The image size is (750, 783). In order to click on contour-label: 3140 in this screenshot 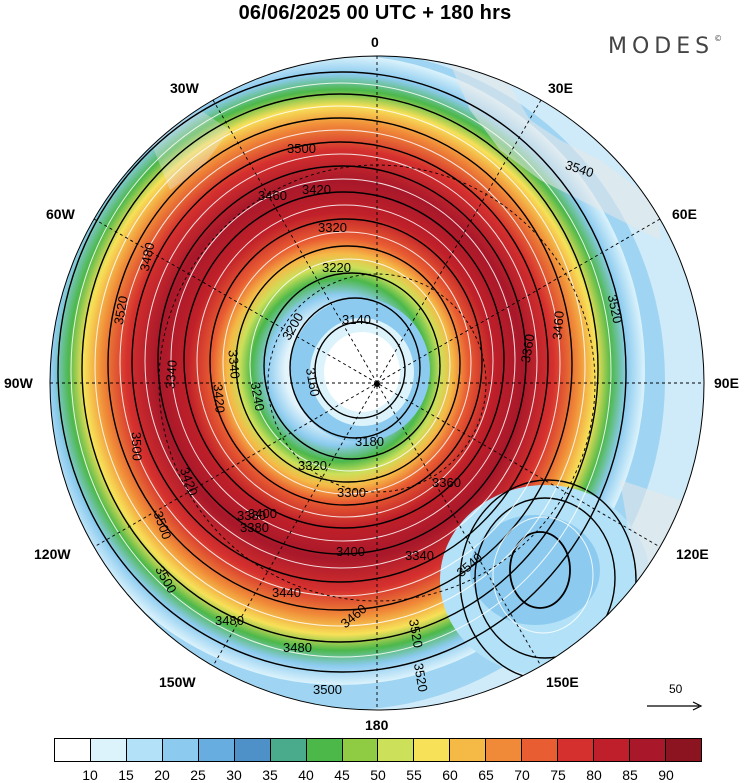, I will do `click(356, 319)`.